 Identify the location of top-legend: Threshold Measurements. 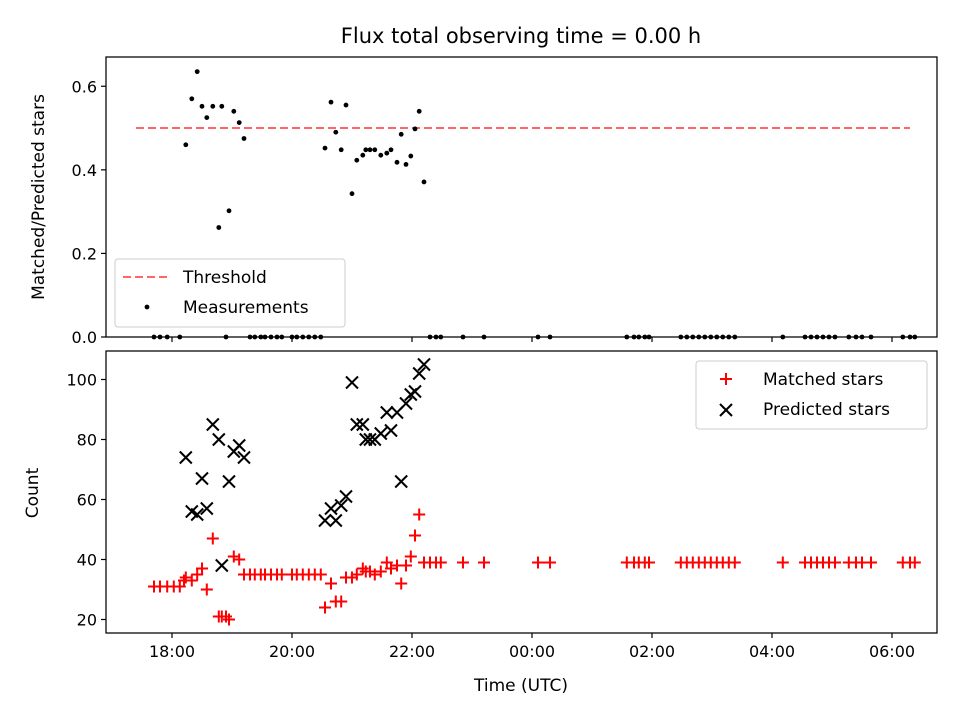
(230, 293).